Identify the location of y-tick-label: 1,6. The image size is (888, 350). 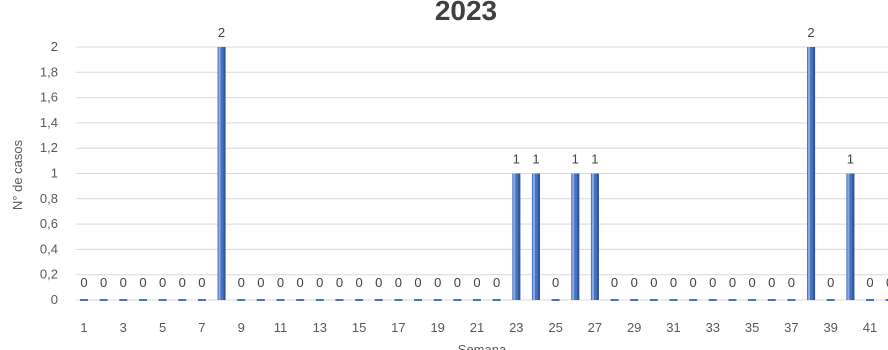
(49, 97).